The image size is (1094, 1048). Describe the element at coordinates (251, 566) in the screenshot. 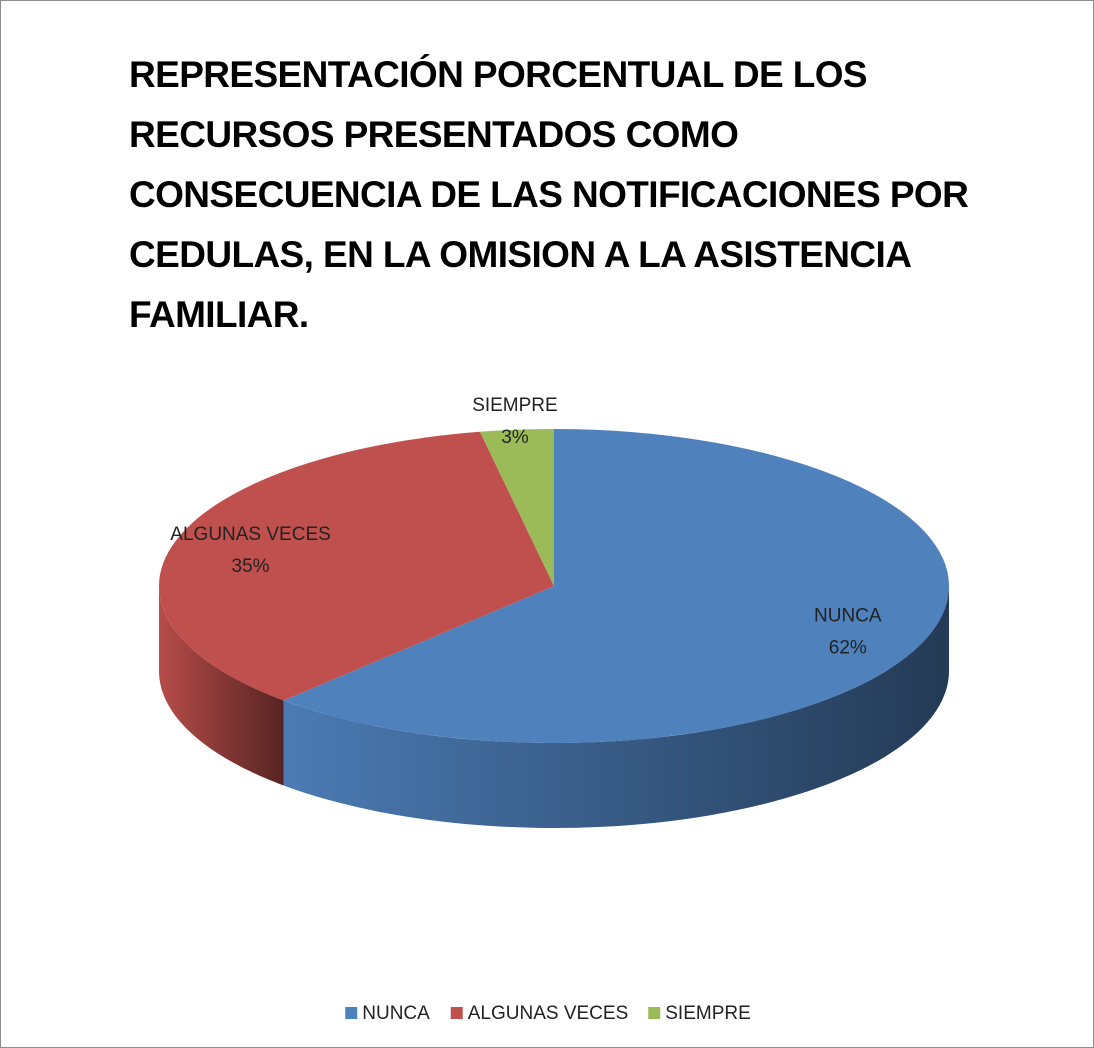

I see `data-label: 35%` at that location.